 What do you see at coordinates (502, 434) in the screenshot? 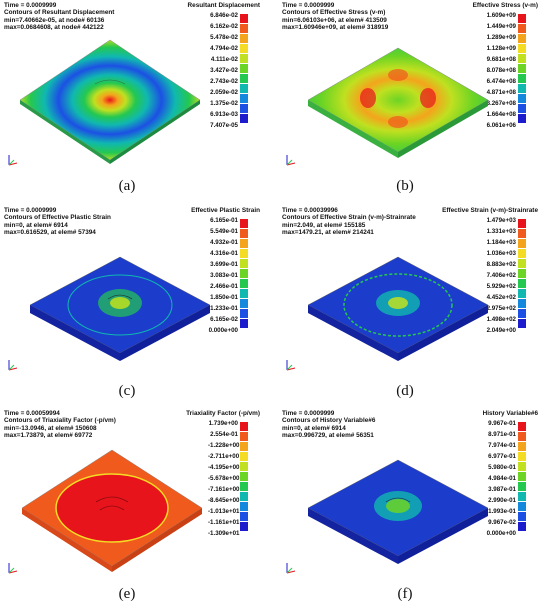
I see `colorbar-tick-label: 8.971e-01` at bounding box center [502, 434].